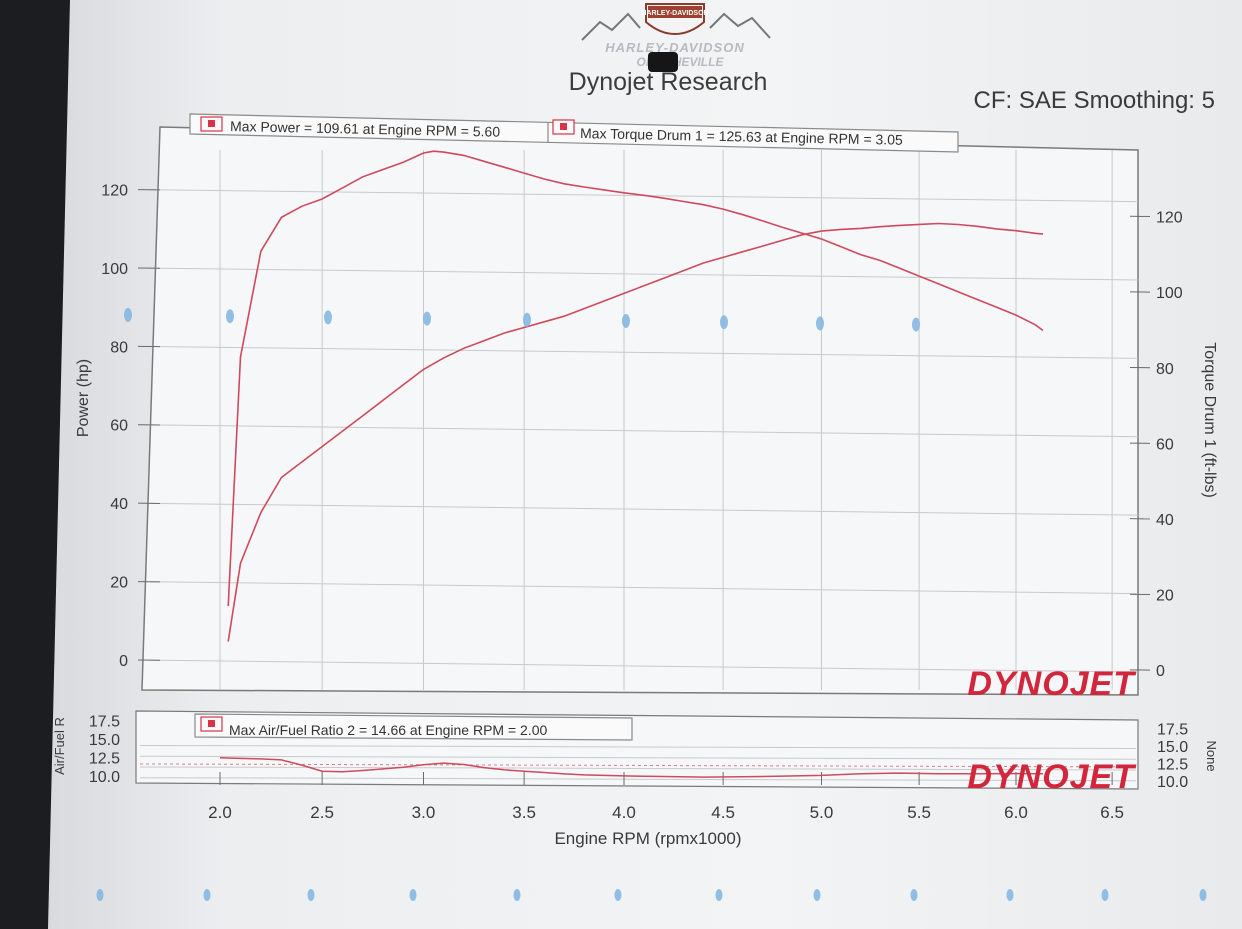 This screenshot has height=929, width=1242. What do you see at coordinates (1172, 765) in the screenshot?
I see `afr-right-tick-label: 12.5` at bounding box center [1172, 765].